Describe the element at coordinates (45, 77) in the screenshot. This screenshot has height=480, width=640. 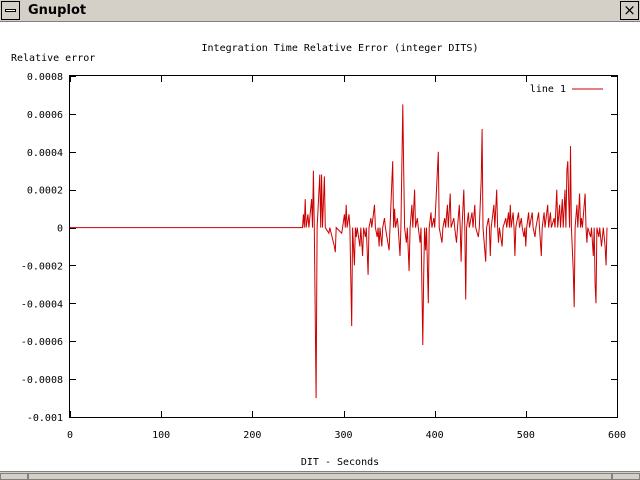
I see `y-tick-label: 0.0008` at that location.